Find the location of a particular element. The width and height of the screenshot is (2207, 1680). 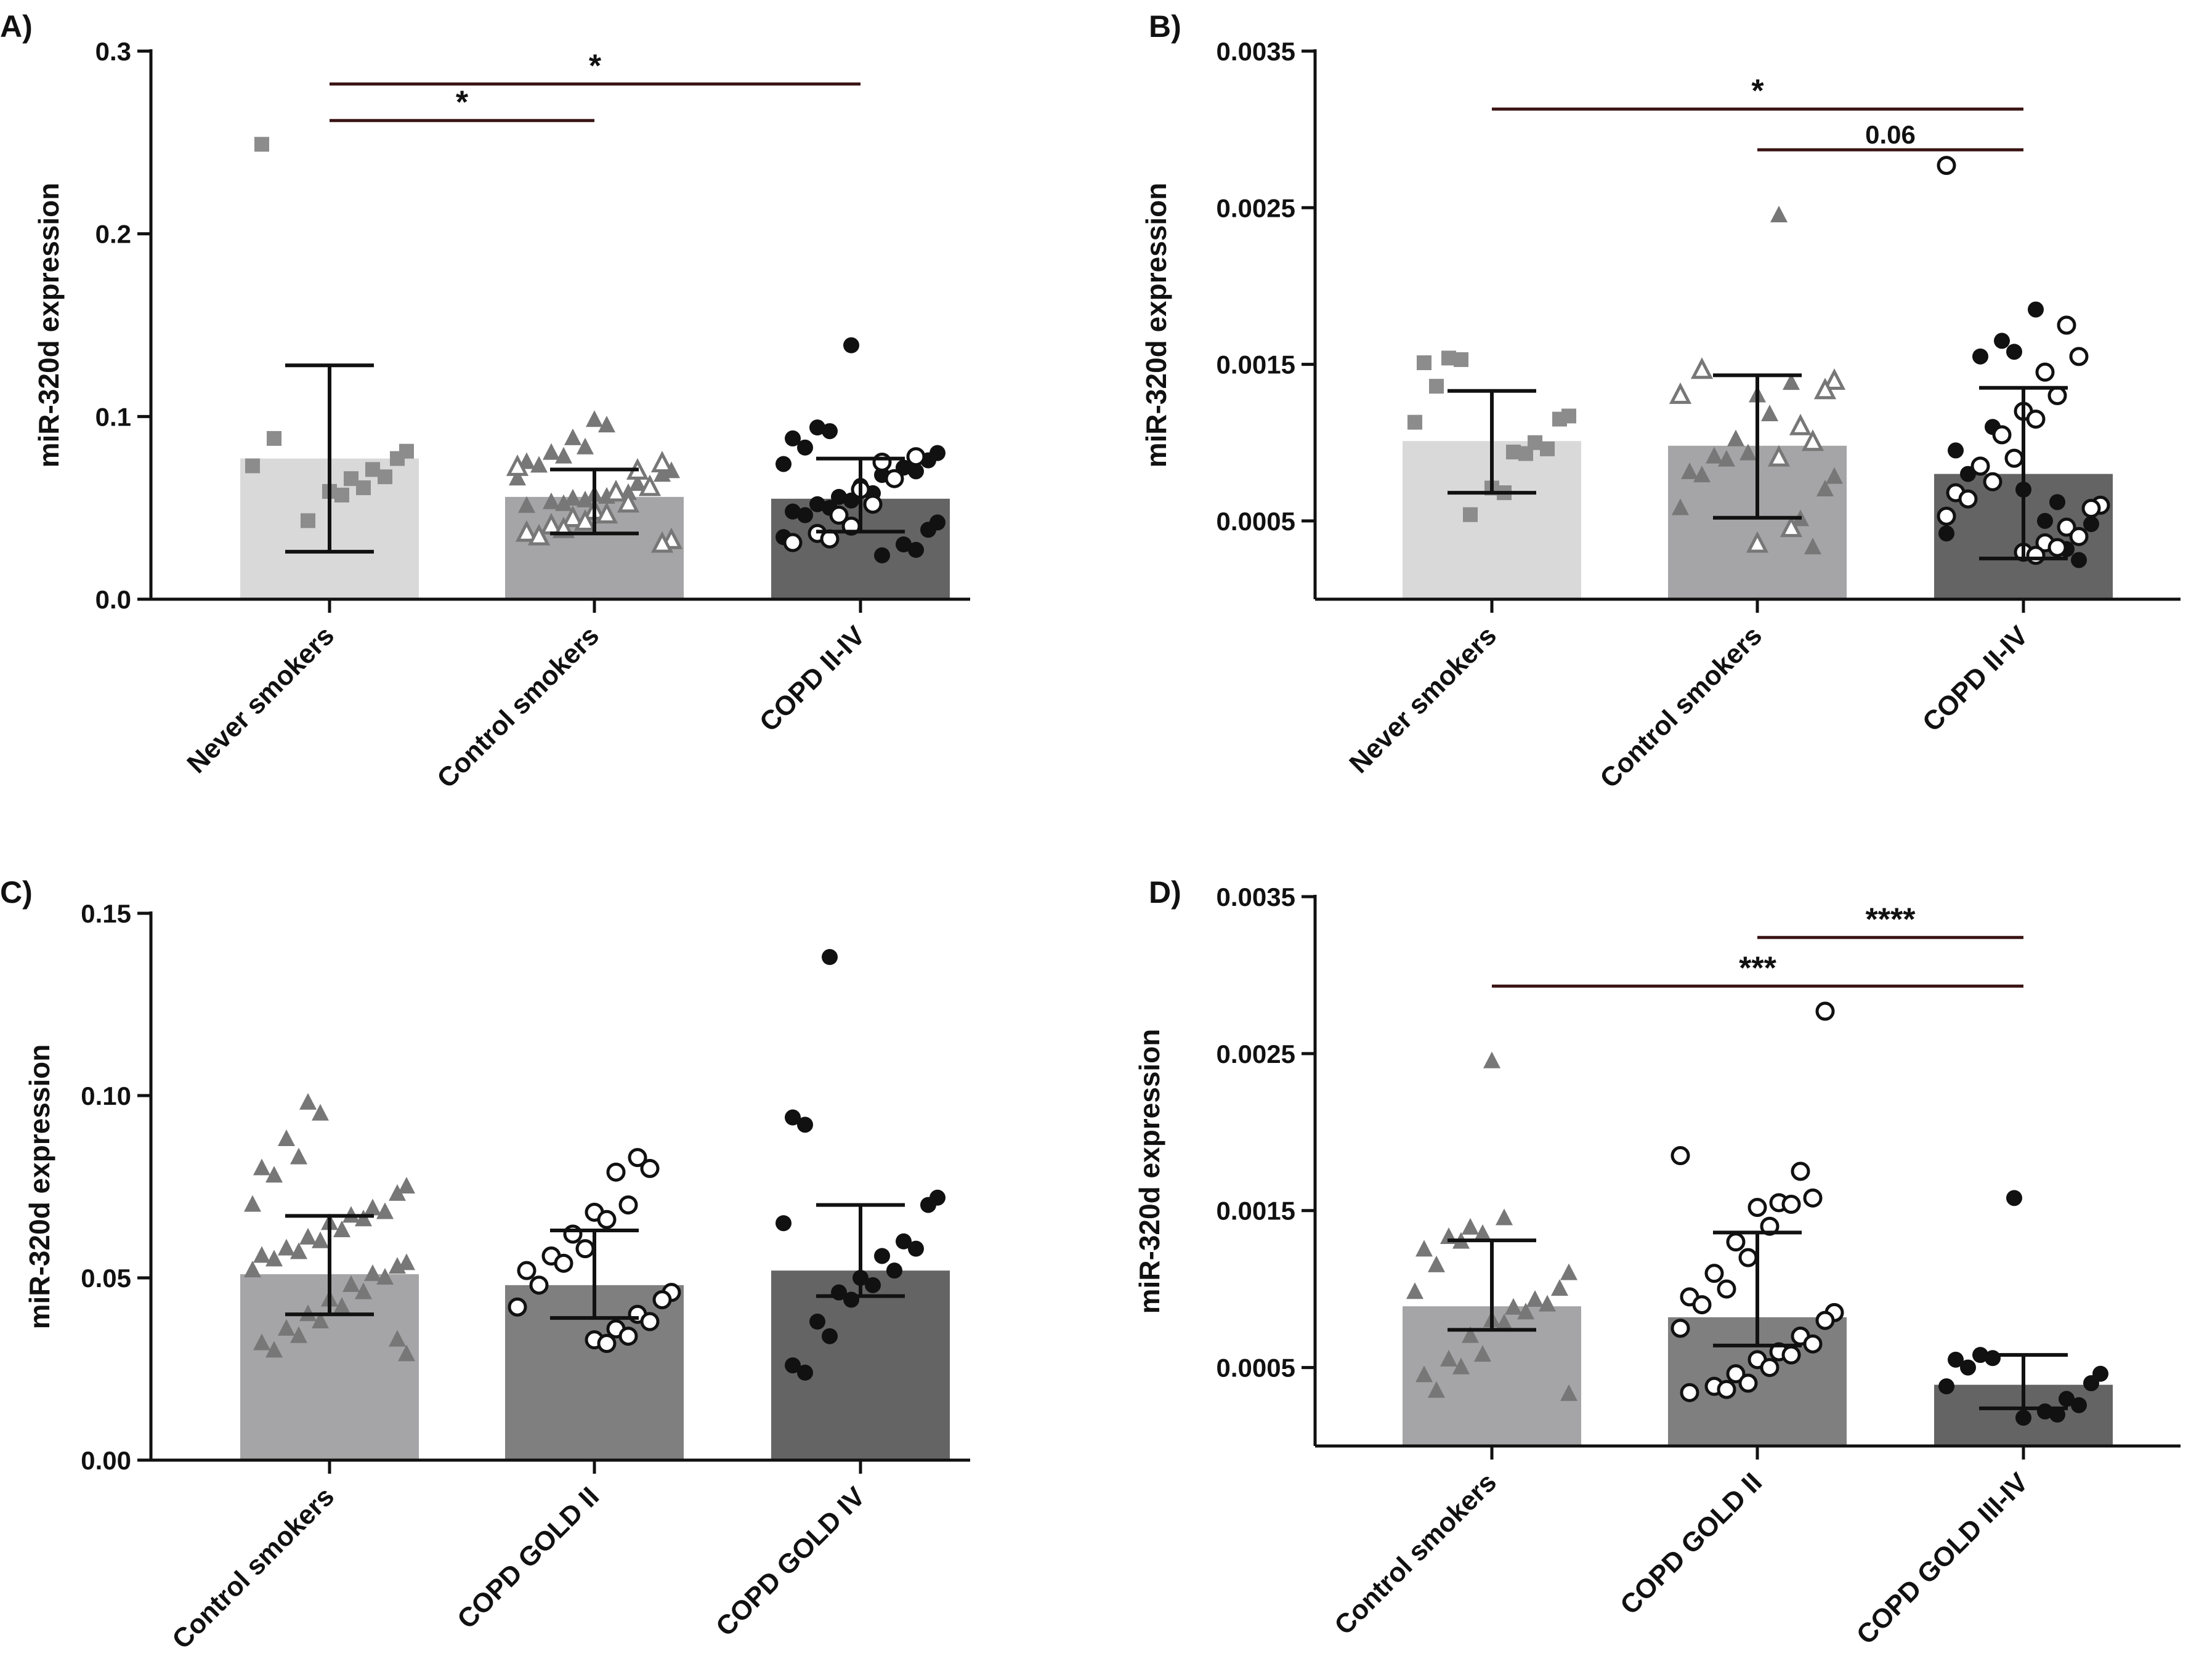

x-tick-label: COPD GOLD IV is located at coordinates (791, 1562).